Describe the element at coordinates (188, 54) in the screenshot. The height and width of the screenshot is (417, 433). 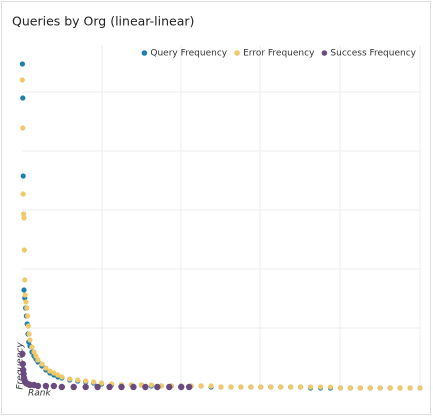
I see `legend-label: Query Frequency` at that location.